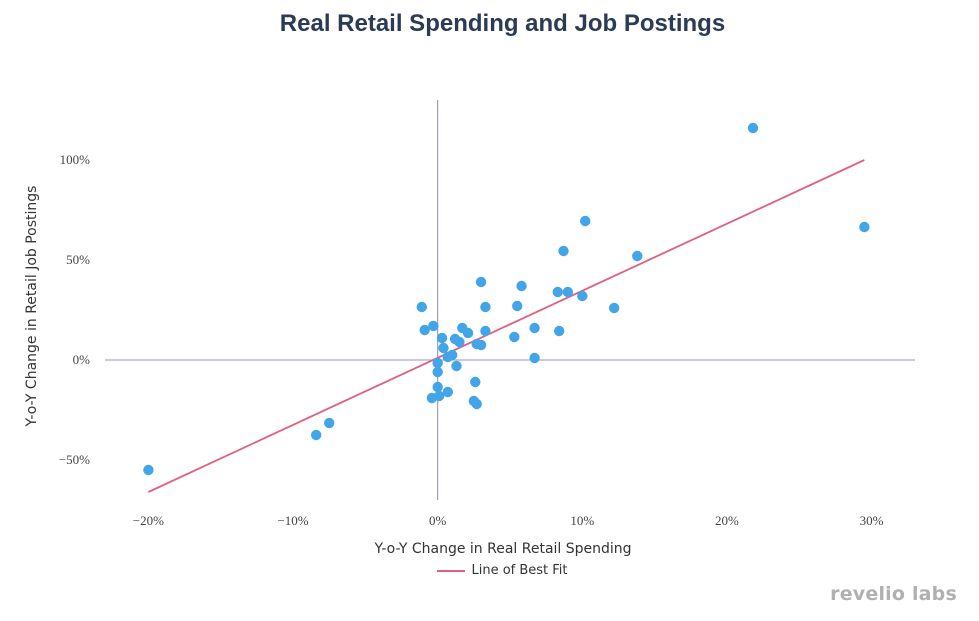  I want to click on legend-label: Line of Best Fit, so click(519, 570).